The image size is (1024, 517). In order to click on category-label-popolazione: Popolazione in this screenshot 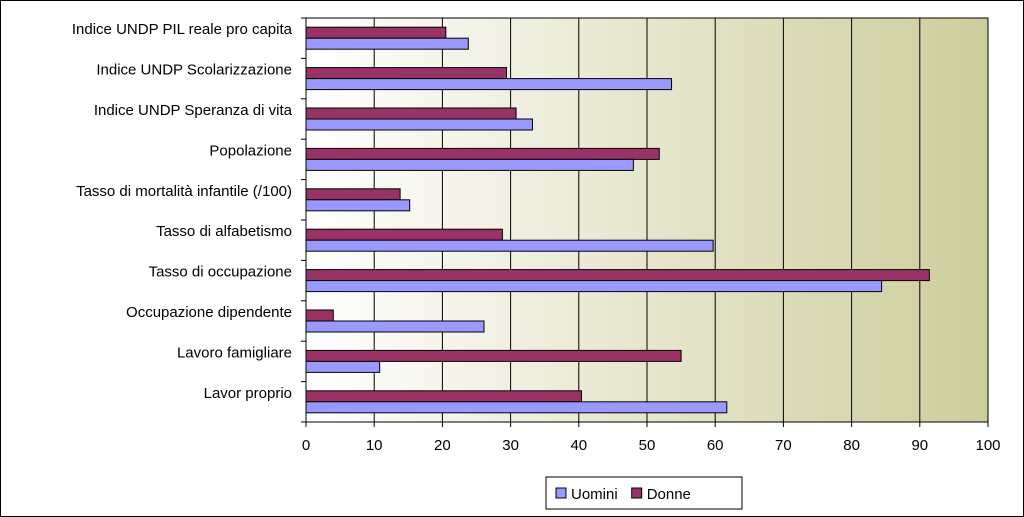, I will do `click(250, 150)`.